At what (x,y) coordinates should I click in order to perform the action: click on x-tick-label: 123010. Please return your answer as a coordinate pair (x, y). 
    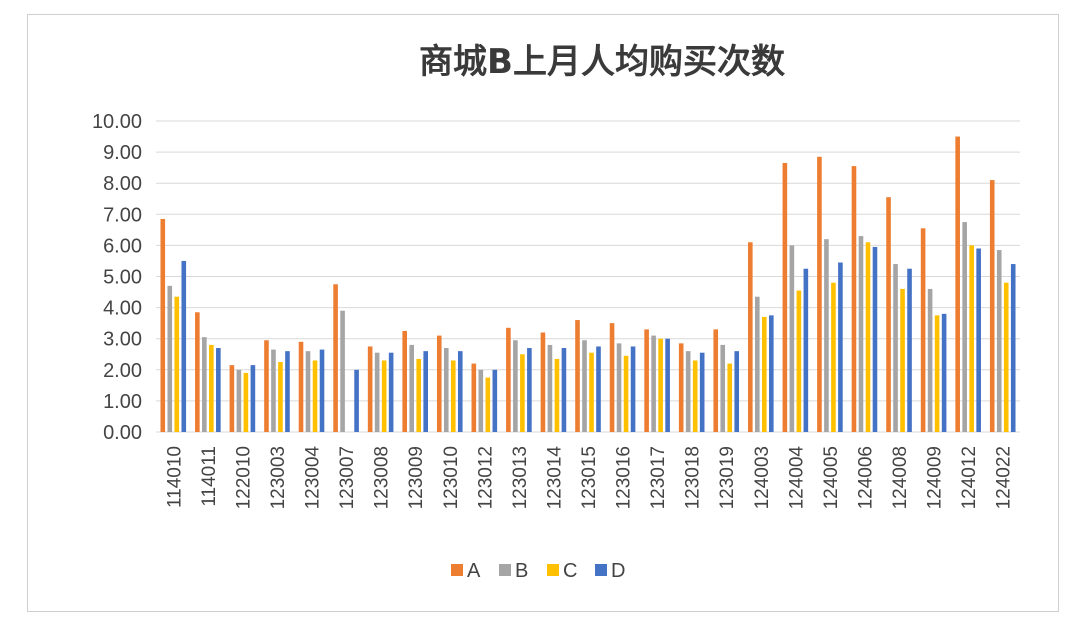
    Looking at the image, I should click on (451, 477).